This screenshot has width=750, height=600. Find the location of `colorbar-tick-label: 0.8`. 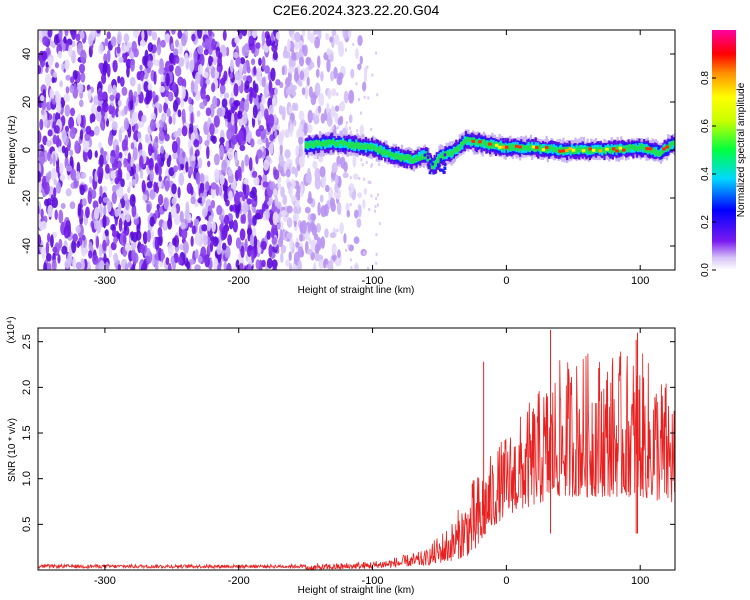

colorbar-tick-label: 0.8 is located at coordinates (705, 78).